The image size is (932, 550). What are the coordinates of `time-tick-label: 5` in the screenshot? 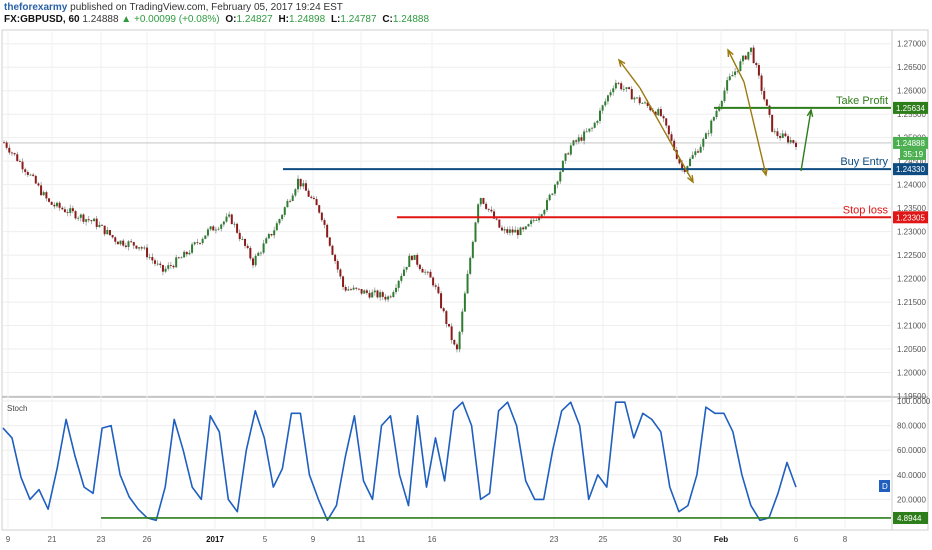 It's located at (265, 539).